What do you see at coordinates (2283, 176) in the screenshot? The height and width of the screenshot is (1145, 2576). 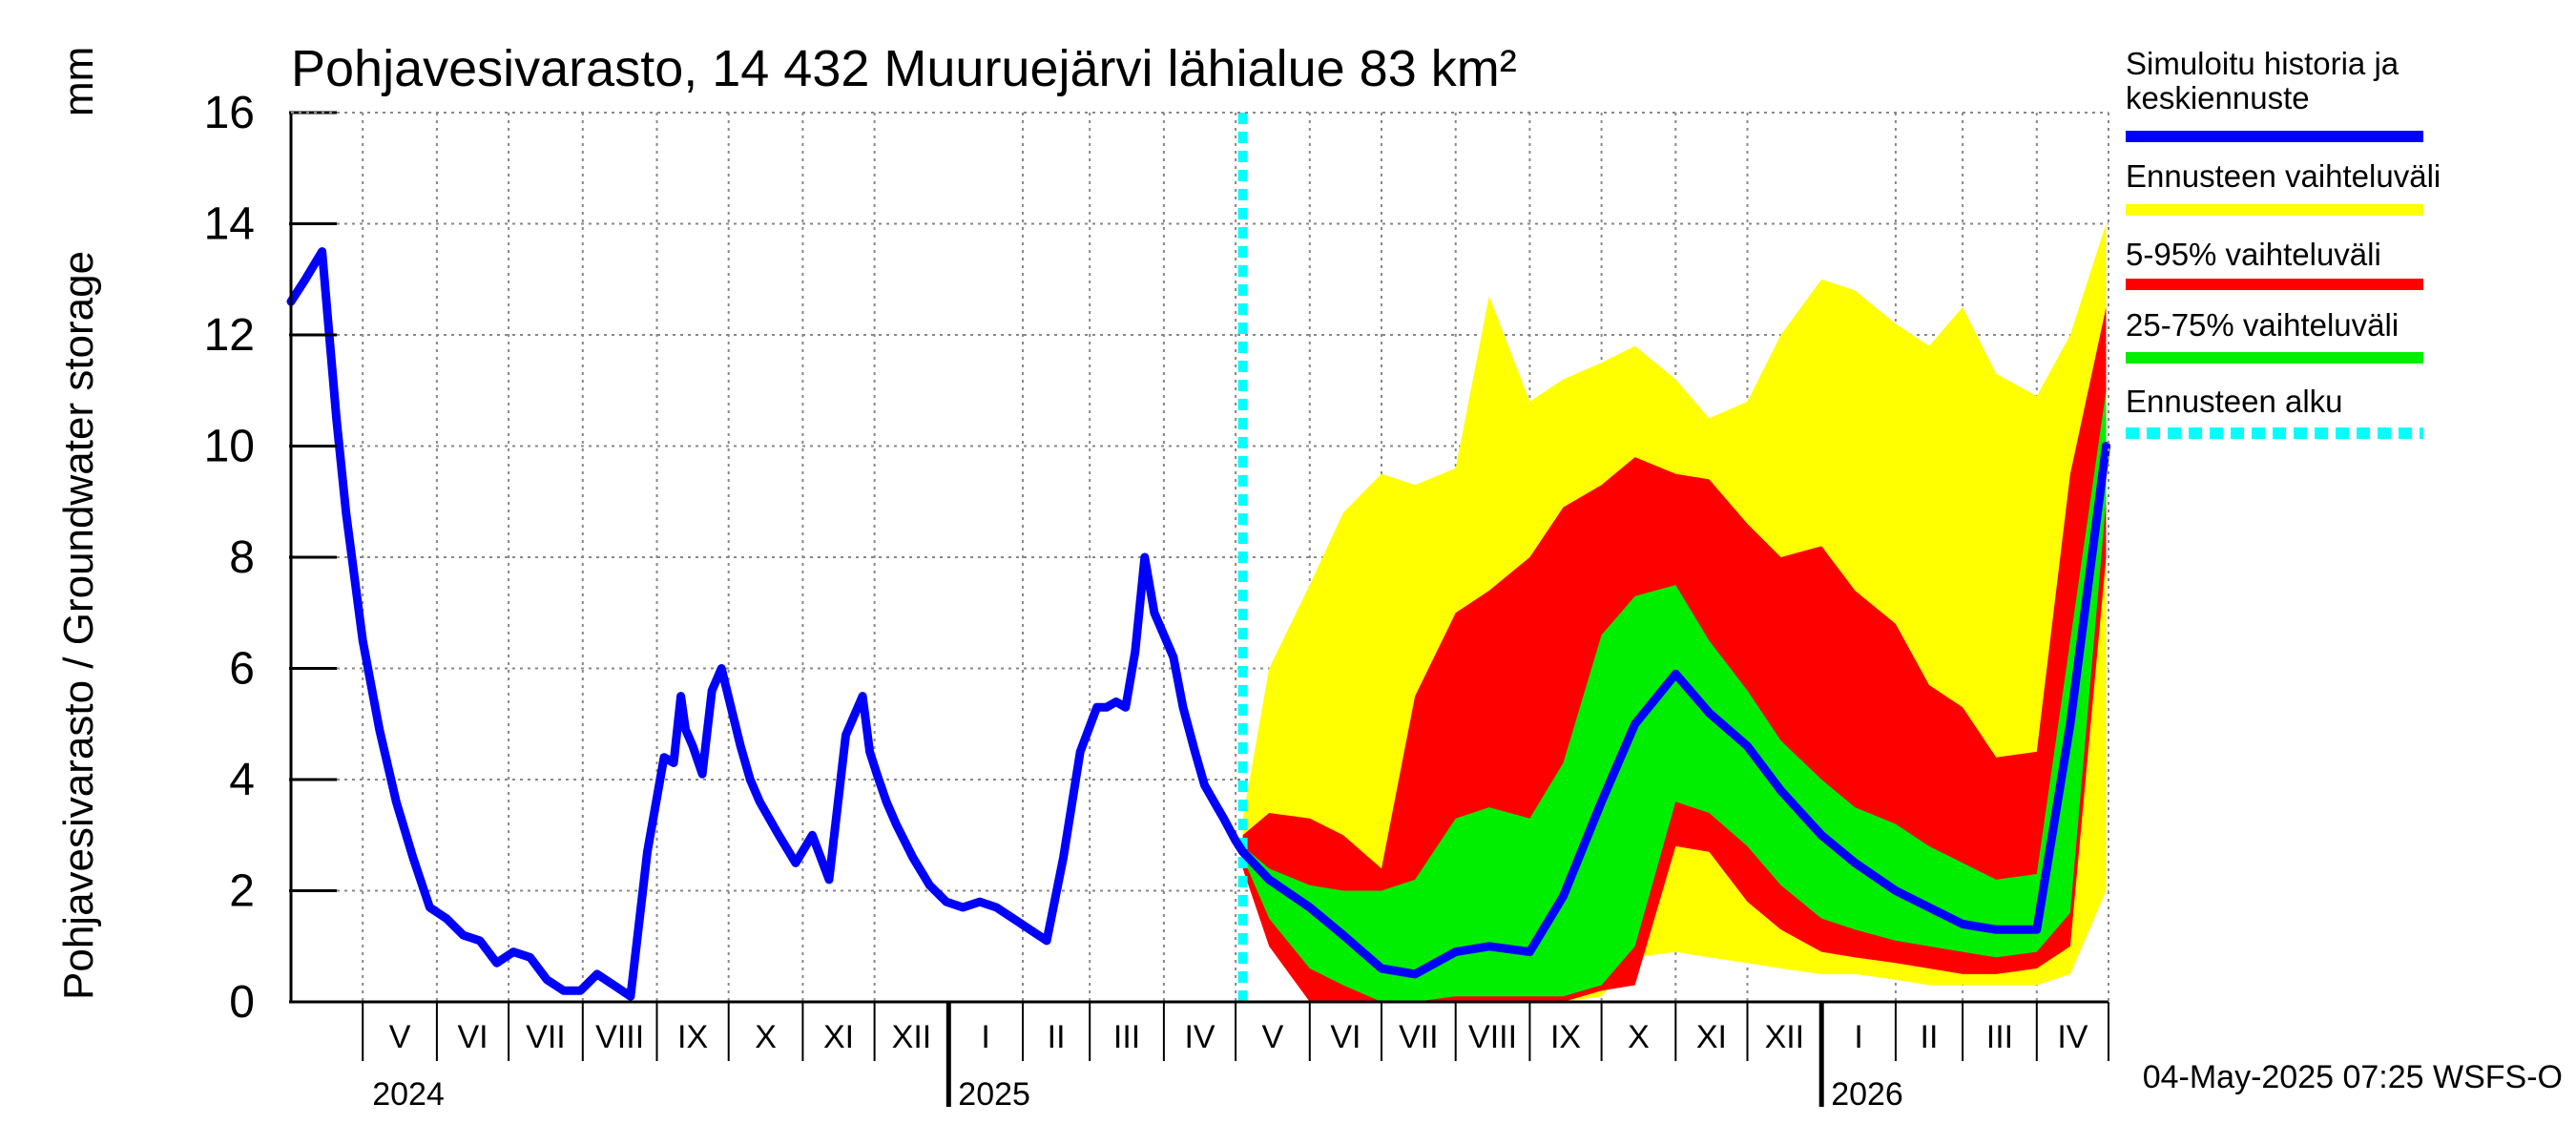 I see `legend-label: Ennusteen vaihteluväli` at bounding box center [2283, 176].